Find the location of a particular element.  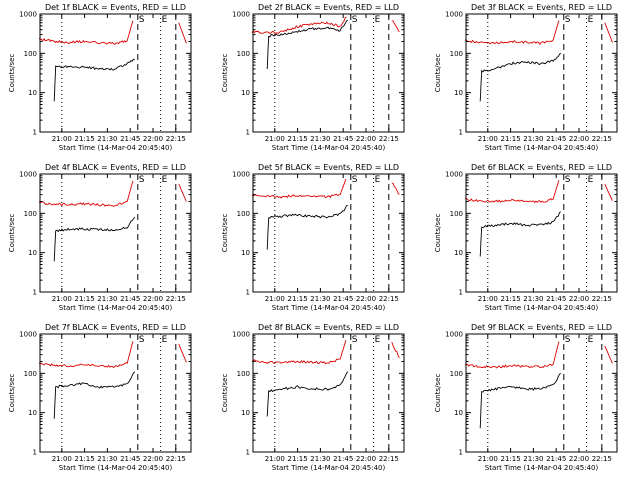

chart-title: Det 1f BLACK = Events, RED = LLD is located at coordinates (115, 7).